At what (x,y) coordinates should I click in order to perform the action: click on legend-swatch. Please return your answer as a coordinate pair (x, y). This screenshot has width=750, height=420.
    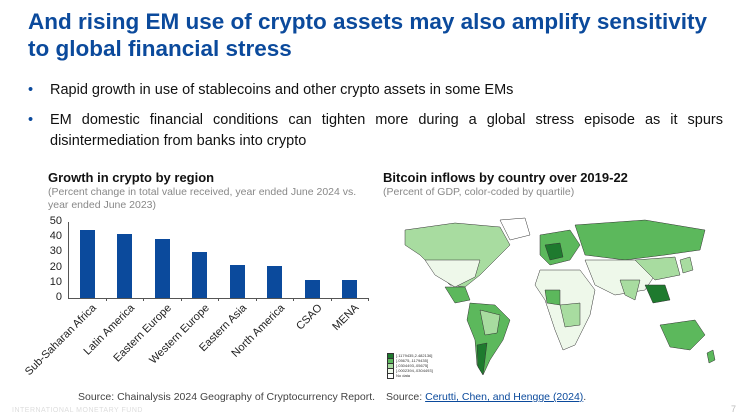
    Looking at the image, I should click on (390, 375).